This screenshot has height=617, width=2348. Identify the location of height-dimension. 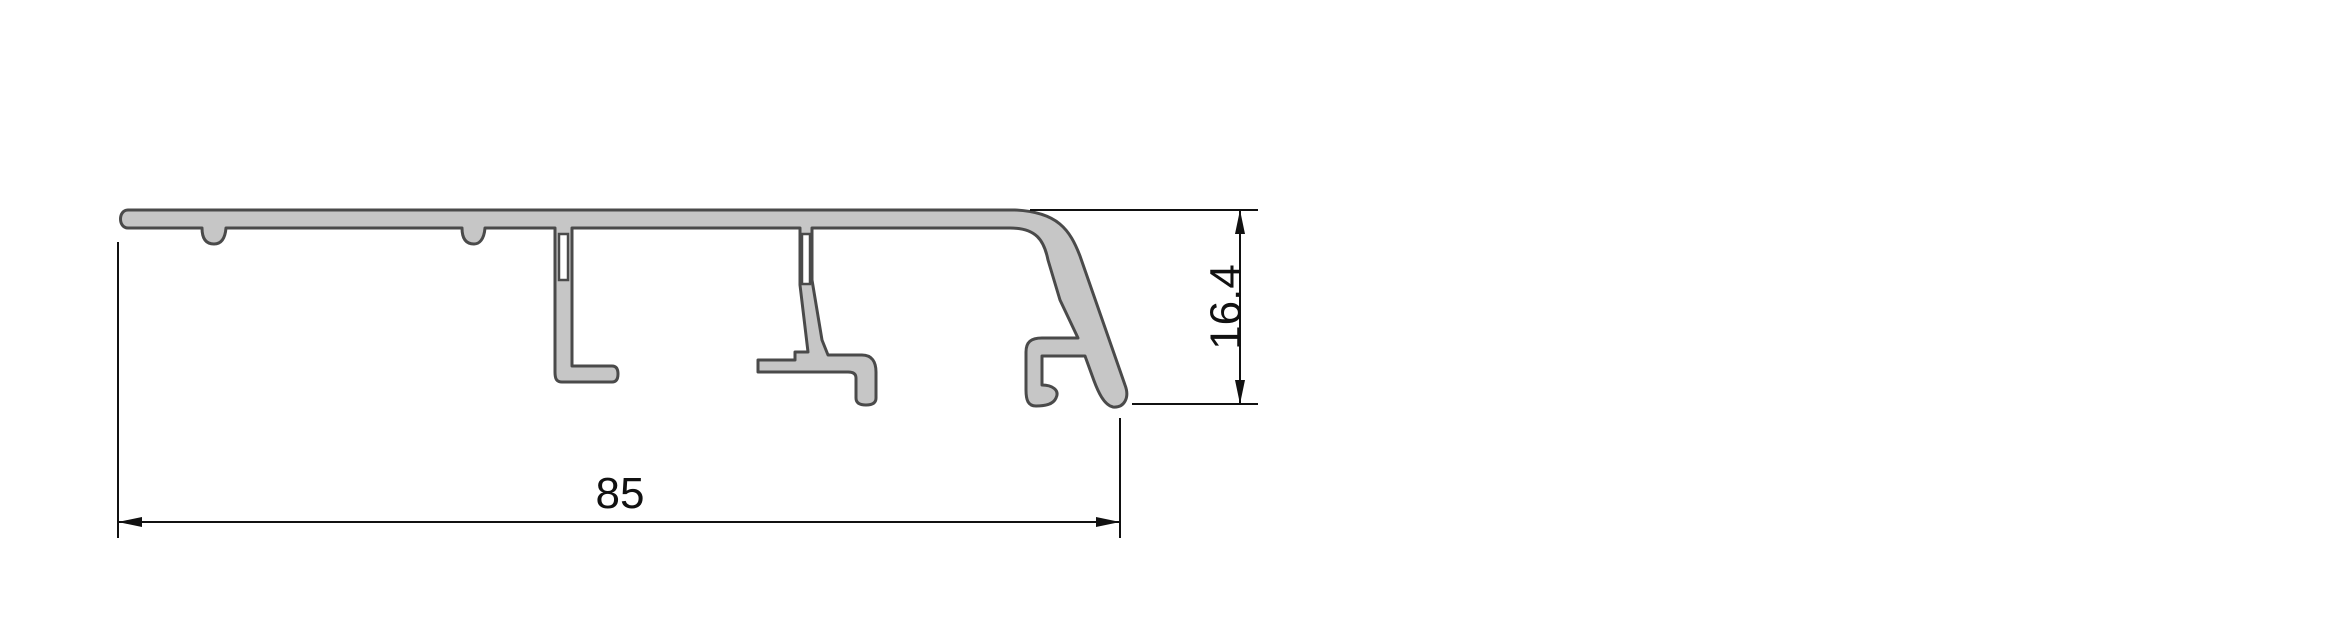
(1144, 307).